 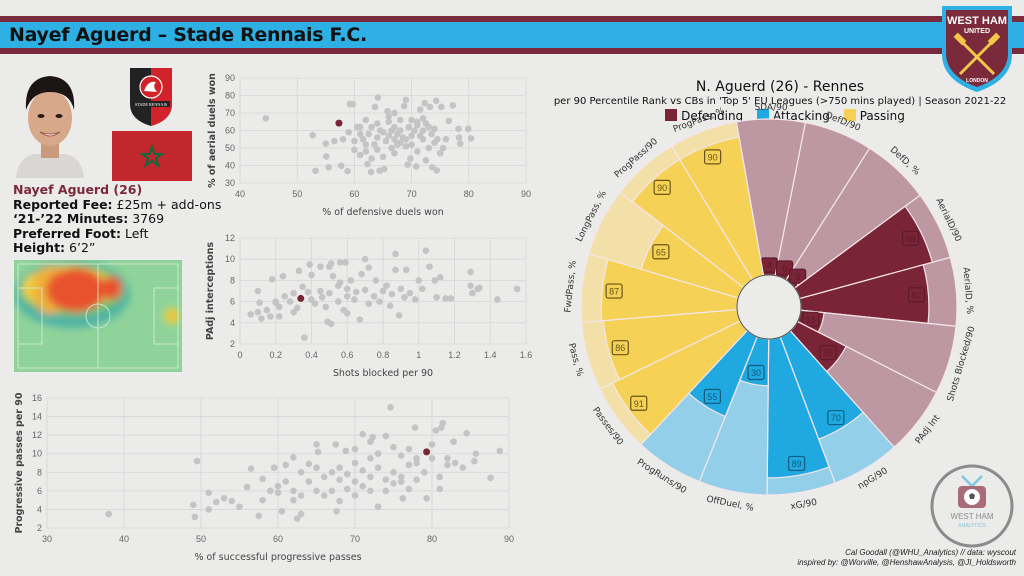 I want to click on y-tick-label: 6, so click(x=39, y=491).